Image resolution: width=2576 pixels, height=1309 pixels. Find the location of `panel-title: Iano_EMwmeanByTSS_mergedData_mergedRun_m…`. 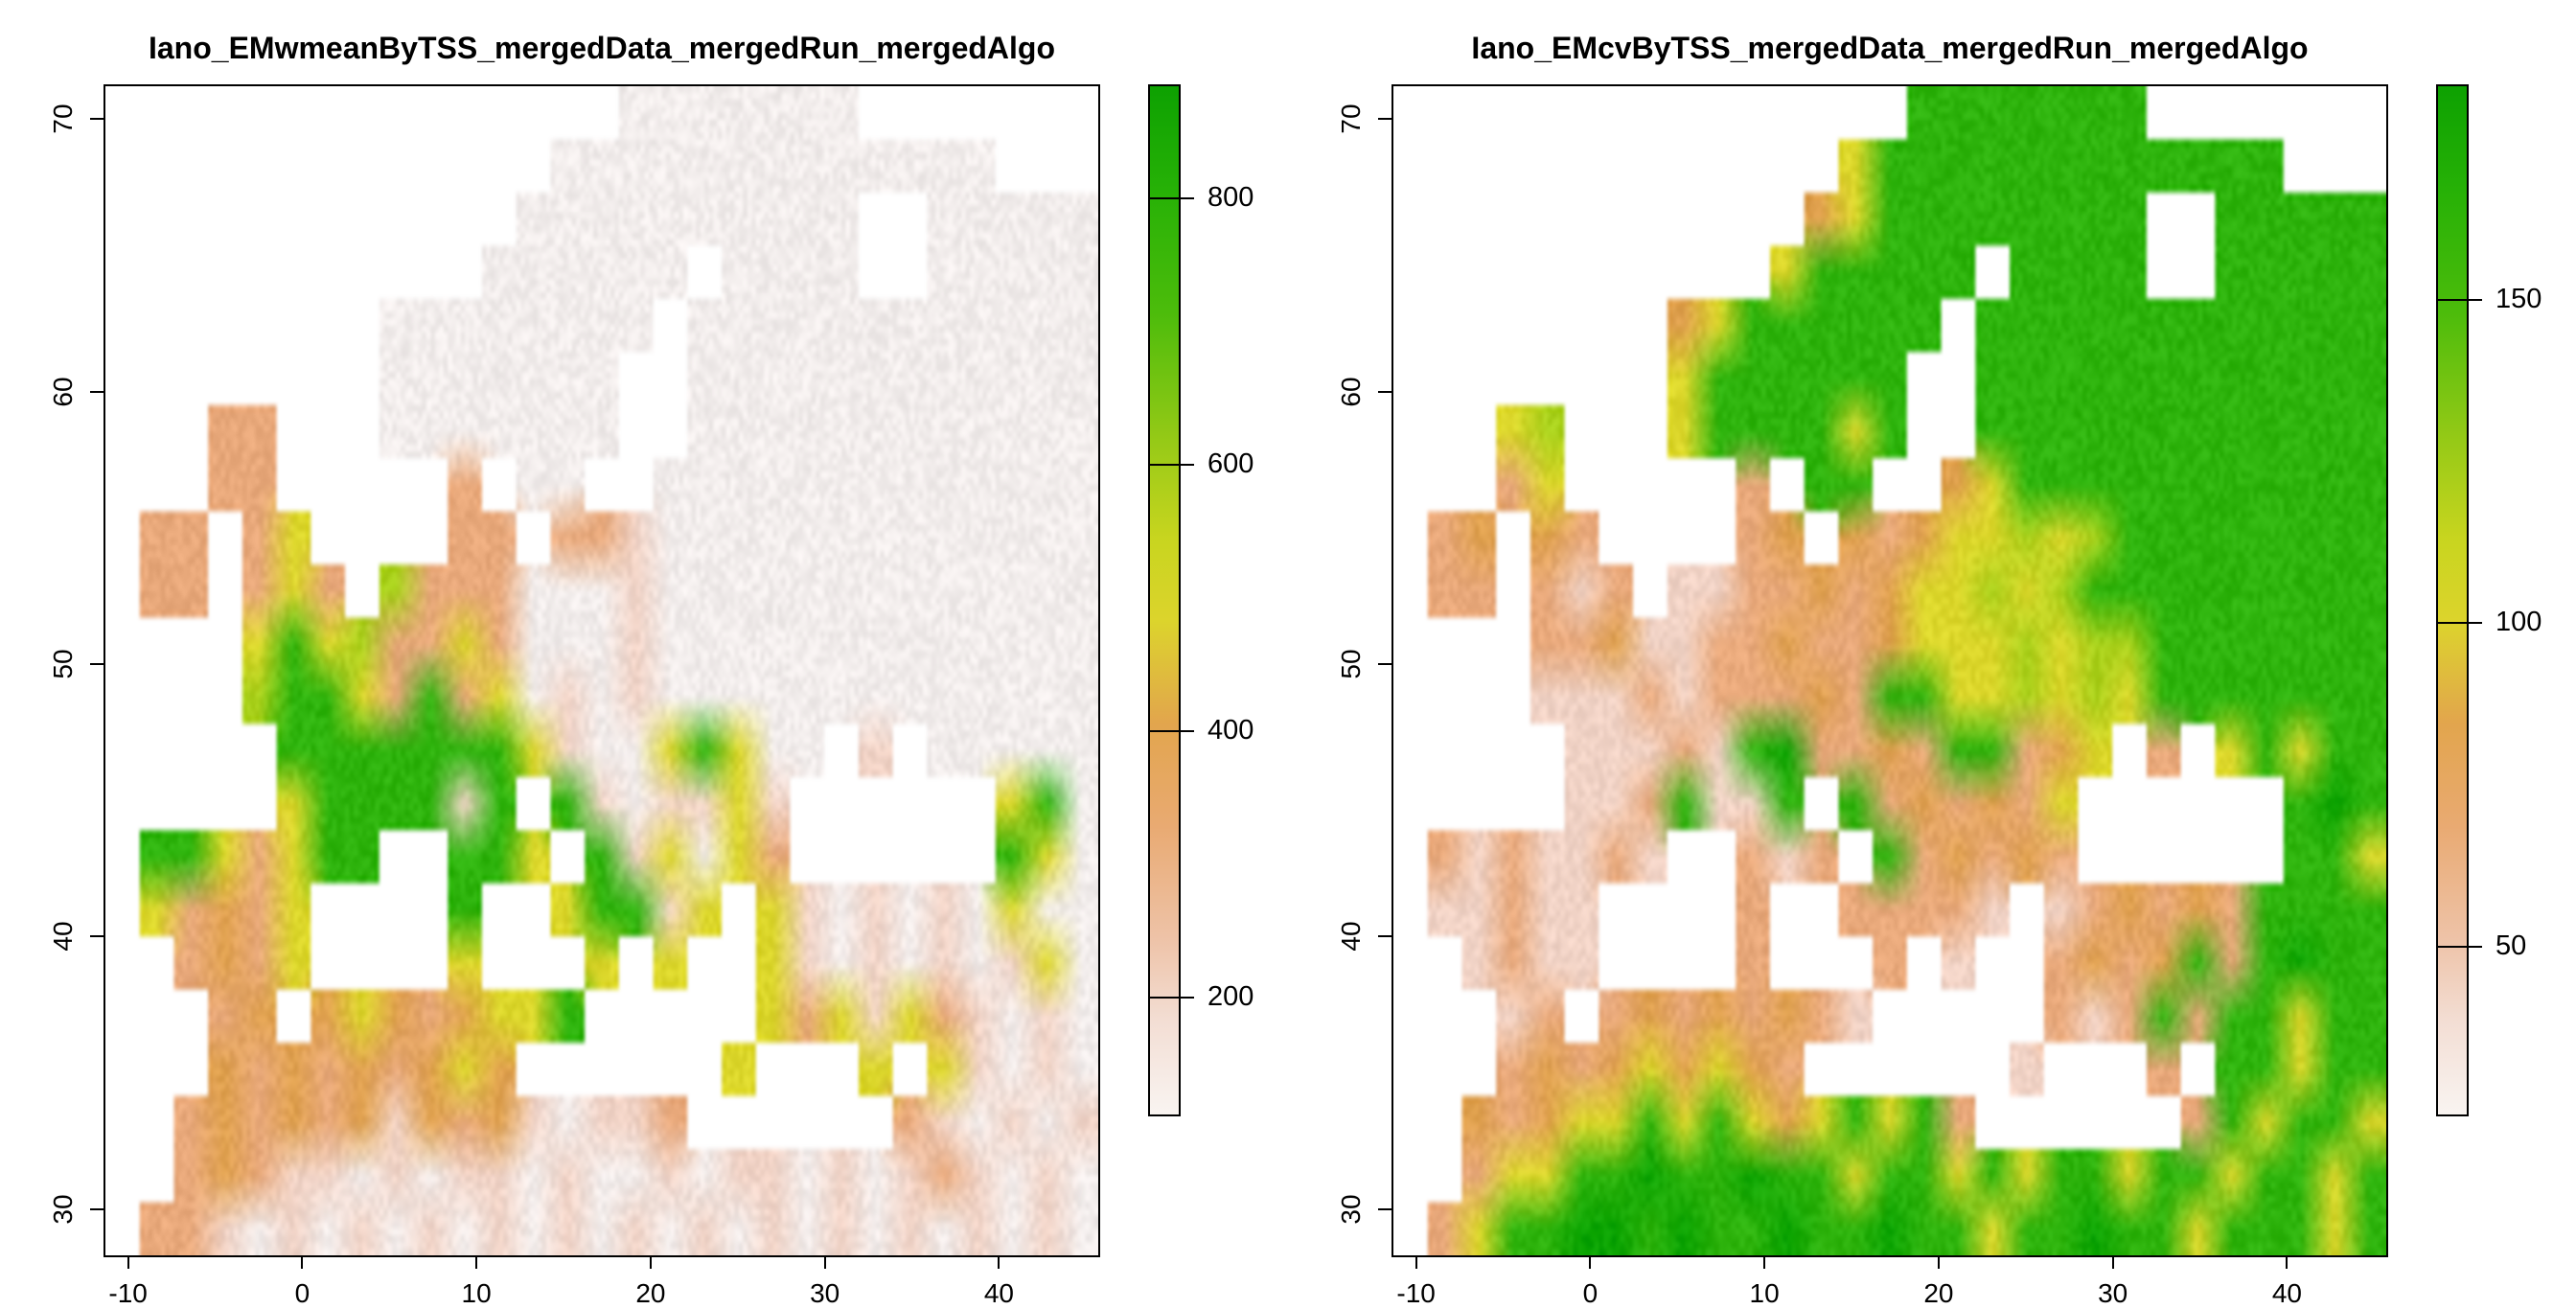

panel-title: Iano_EMwmeanByTSS_mergedData_mergedRun_m… is located at coordinates (602, 48).